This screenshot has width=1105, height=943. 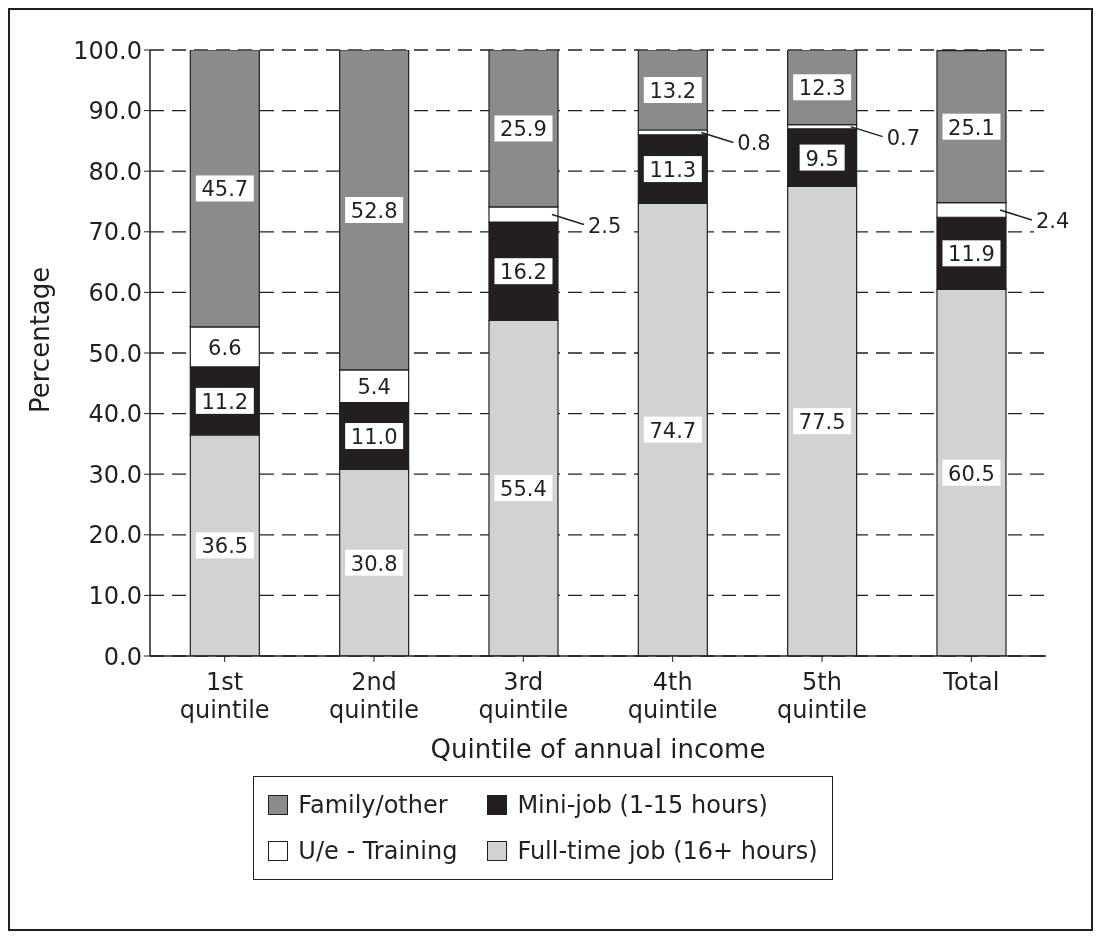 I want to click on data-label: 36.5, so click(x=225, y=546).